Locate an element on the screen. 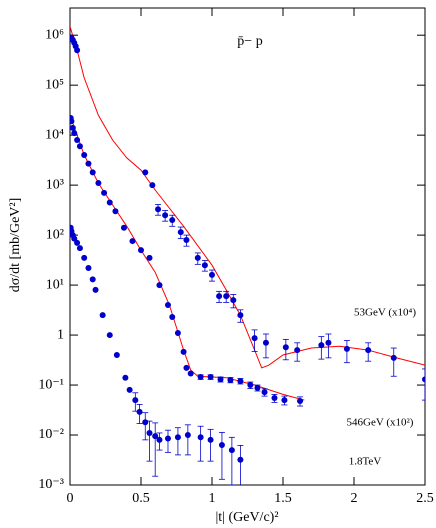 This screenshot has width=436, height=528. y-tick-label: 10³ is located at coordinates (55, 184).